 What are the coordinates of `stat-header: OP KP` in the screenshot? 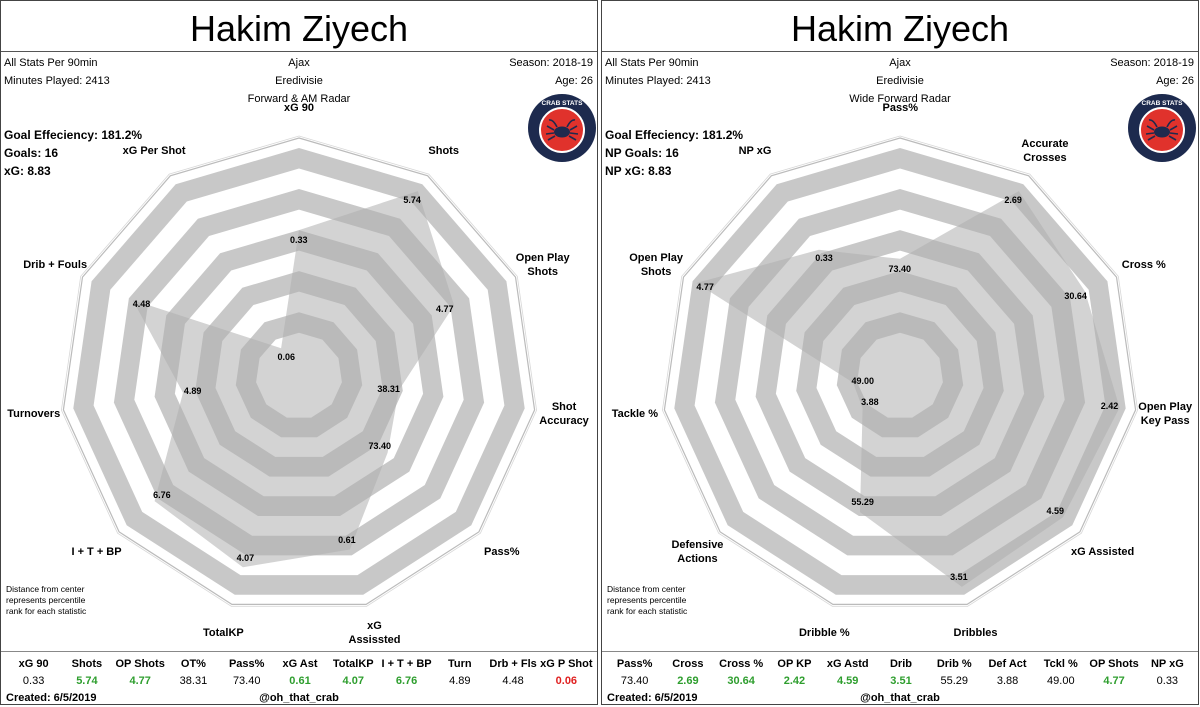 It's located at (794, 664).